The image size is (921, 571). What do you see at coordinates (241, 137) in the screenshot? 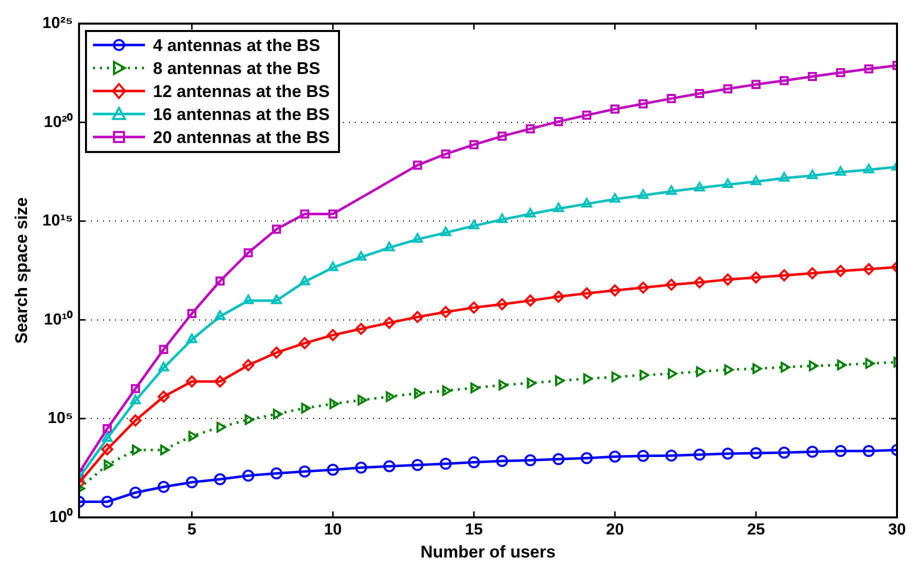
I see `legend-label: 20 antennas at the BS` at bounding box center [241, 137].